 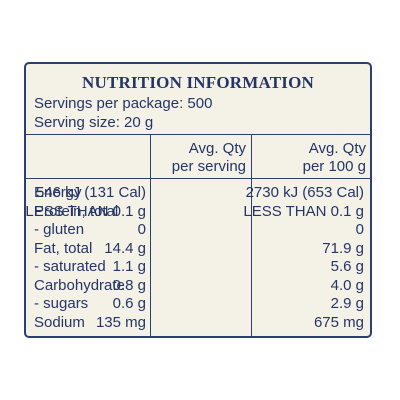 What do you see at coordinates (129, 303) in the screenshot?
I see `value-per-serving: 0.6 g` at bounding box center [129, 303].